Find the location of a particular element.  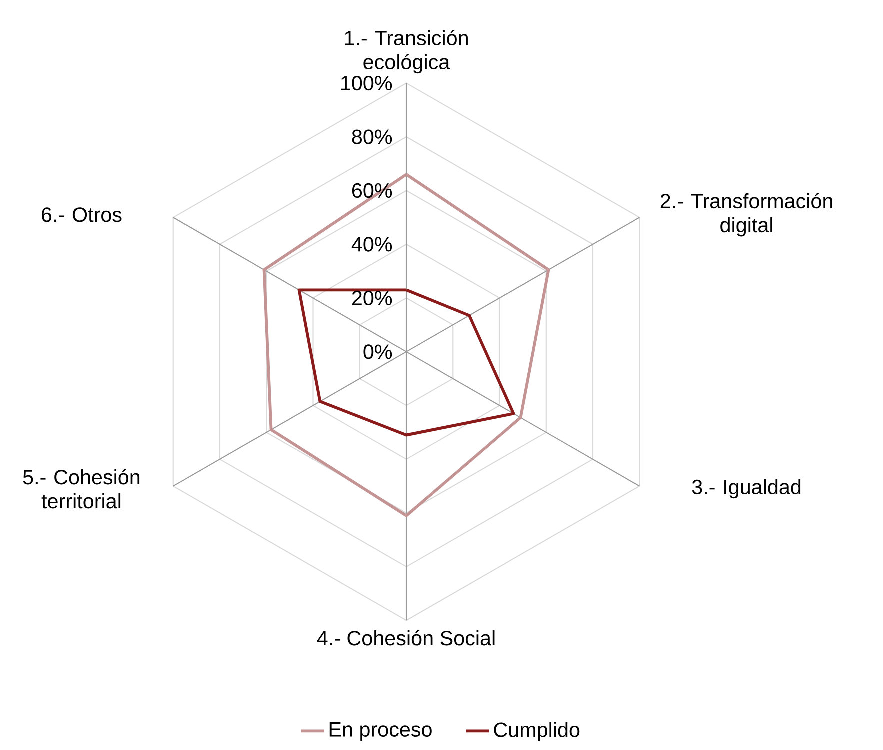

legend-label: En proceso is located at coordinates (381, 732).